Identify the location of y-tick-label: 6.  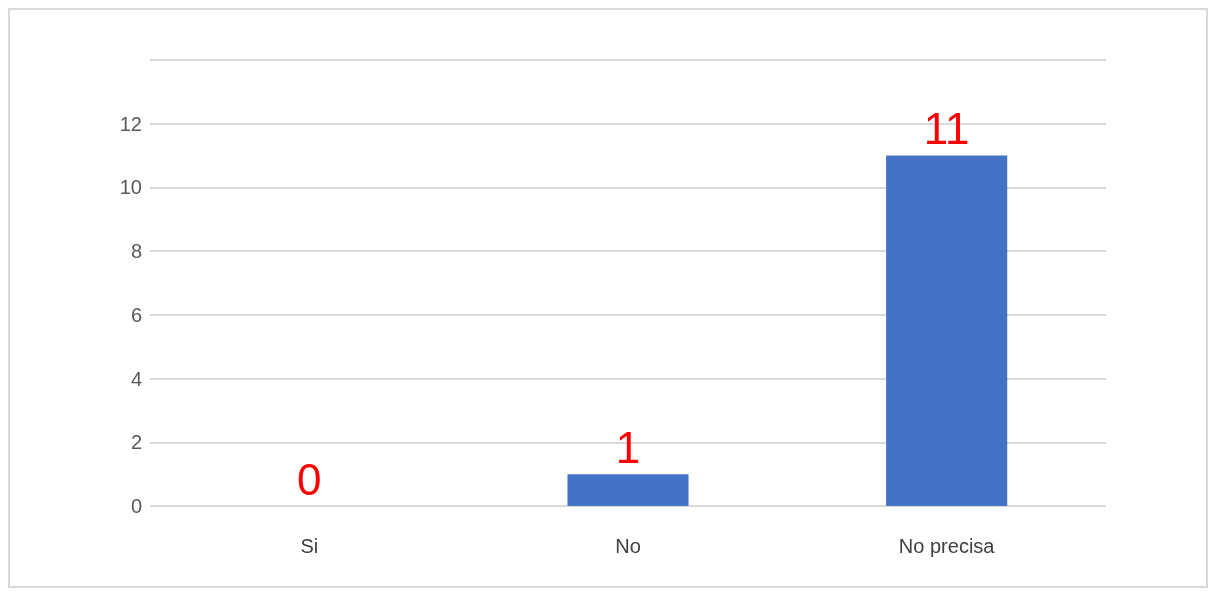
(136, 314).